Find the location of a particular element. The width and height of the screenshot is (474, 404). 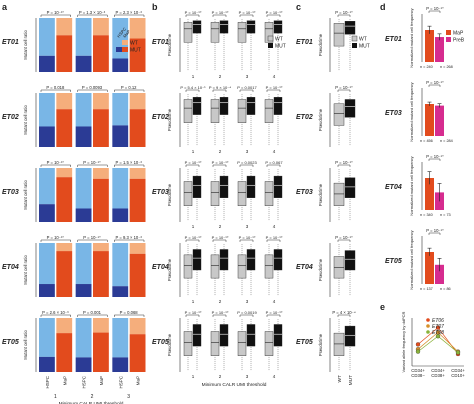

pvalue-text: P = 9 × 10⁻⁴ is located at coordinates (220, 87).